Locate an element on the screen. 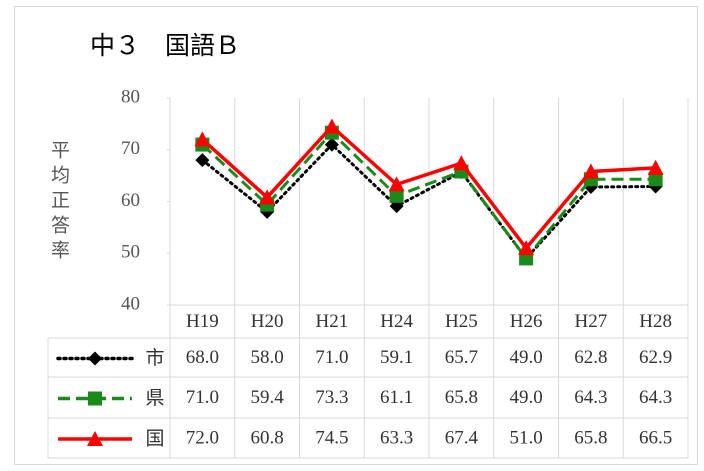 The image size is (704, 471). x-tick-label: H28 is located at coordinates (655, 321).